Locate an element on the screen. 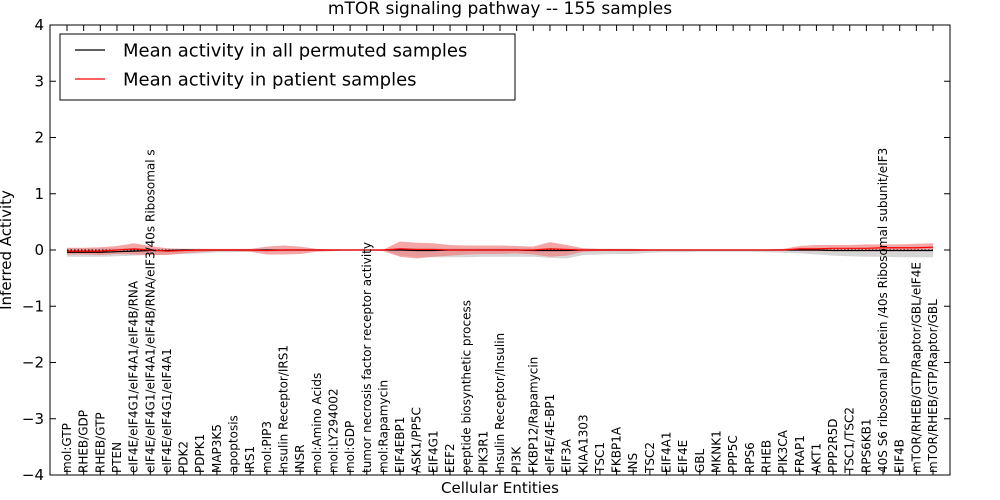  x-tick-label: EIF3A is located at coordinates (567, 455).